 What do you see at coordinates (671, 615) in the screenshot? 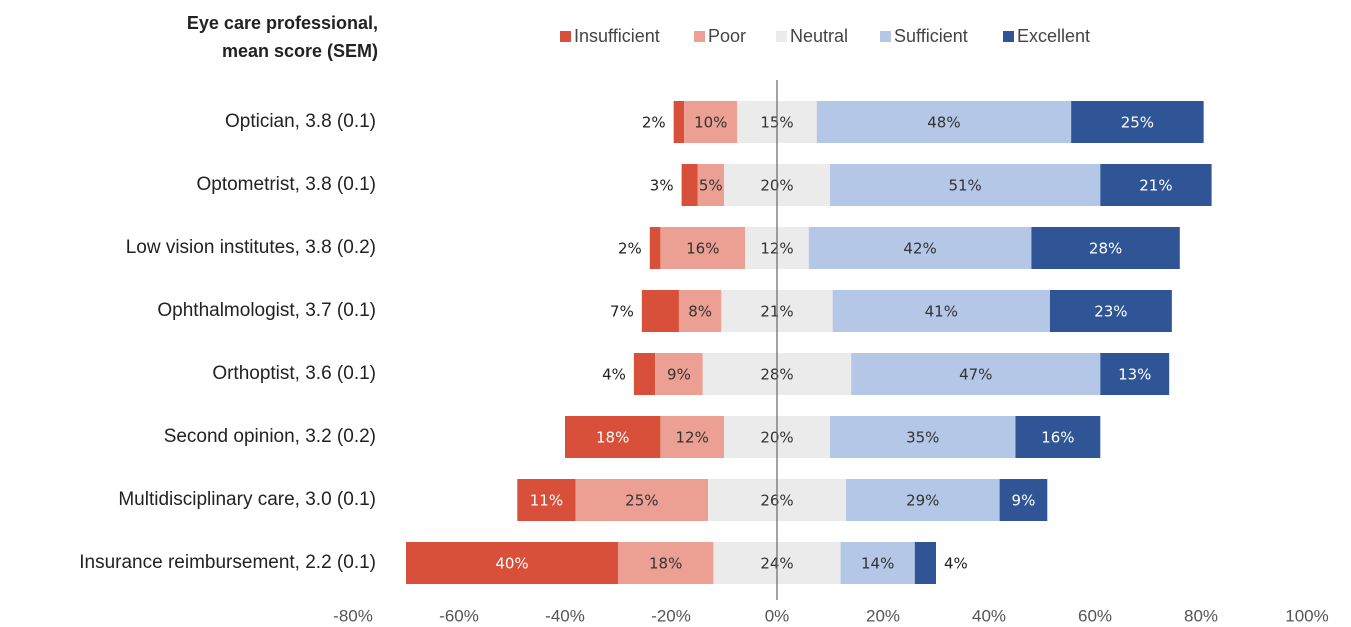
I see `x-tick-label: -20%` at bounding box center [671, 615].